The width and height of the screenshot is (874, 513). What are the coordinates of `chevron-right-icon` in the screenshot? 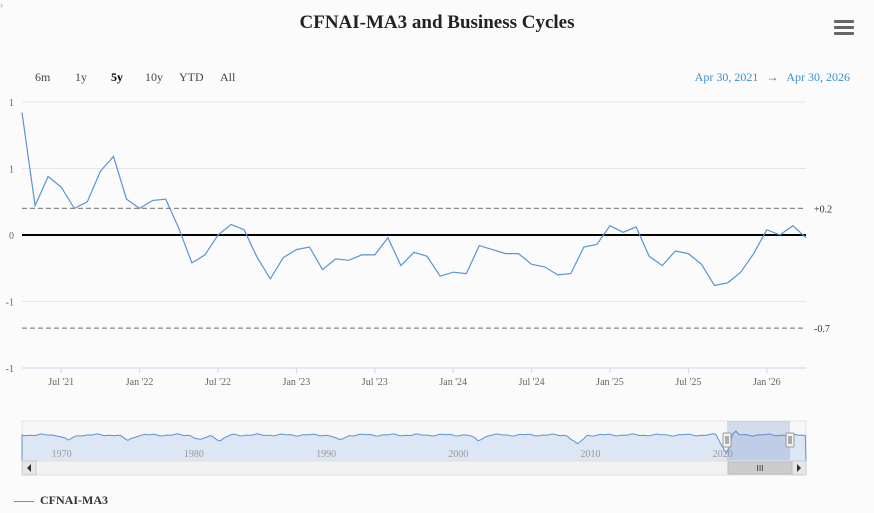 It's located at (799, 468).